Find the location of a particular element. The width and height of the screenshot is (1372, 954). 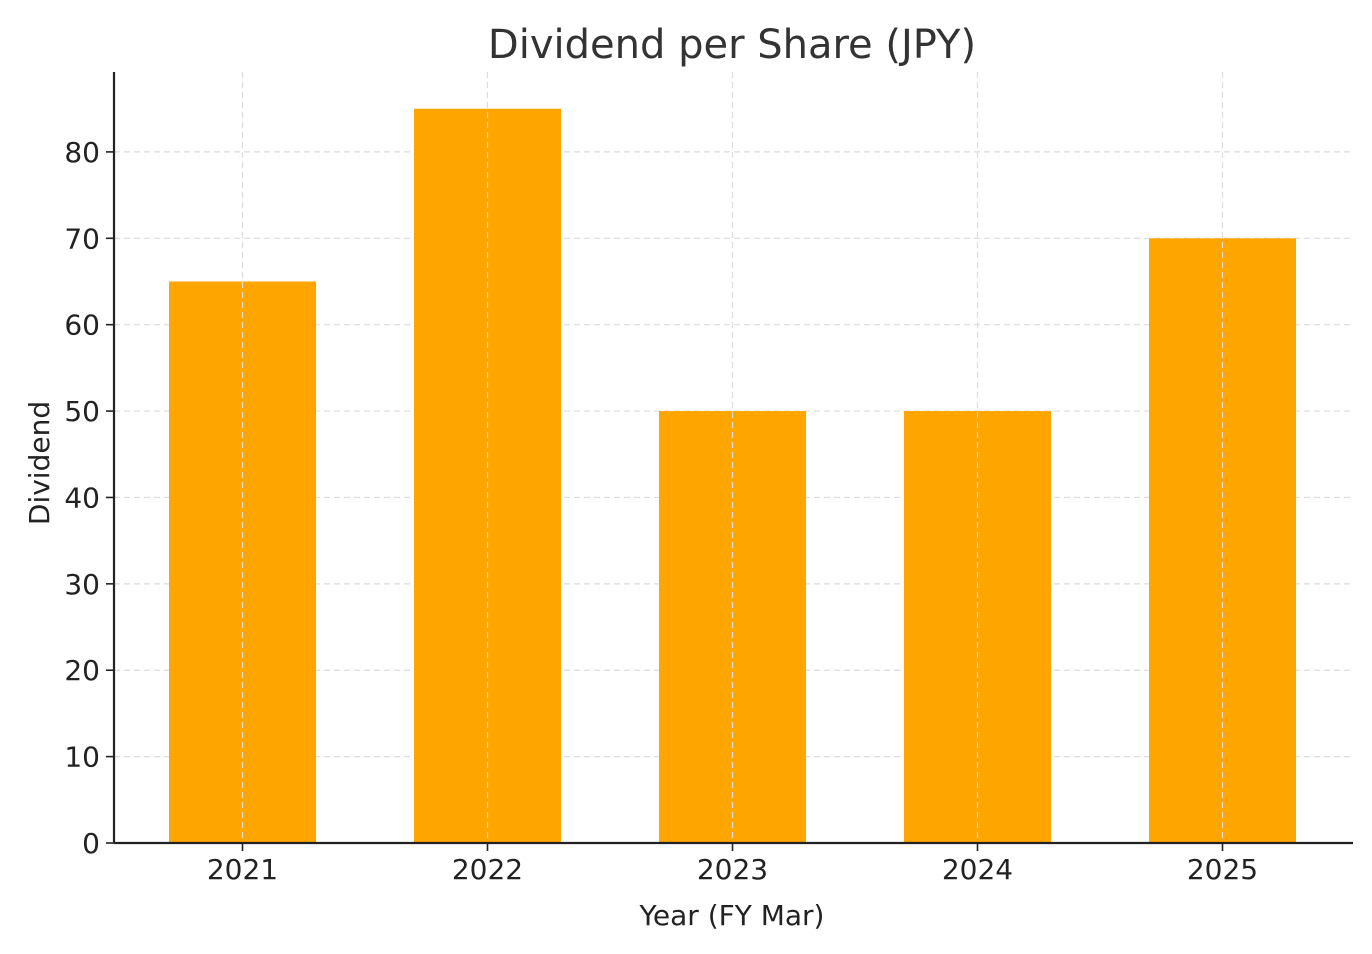

y-tick-label: 80 is located at coordinates (82, 152).